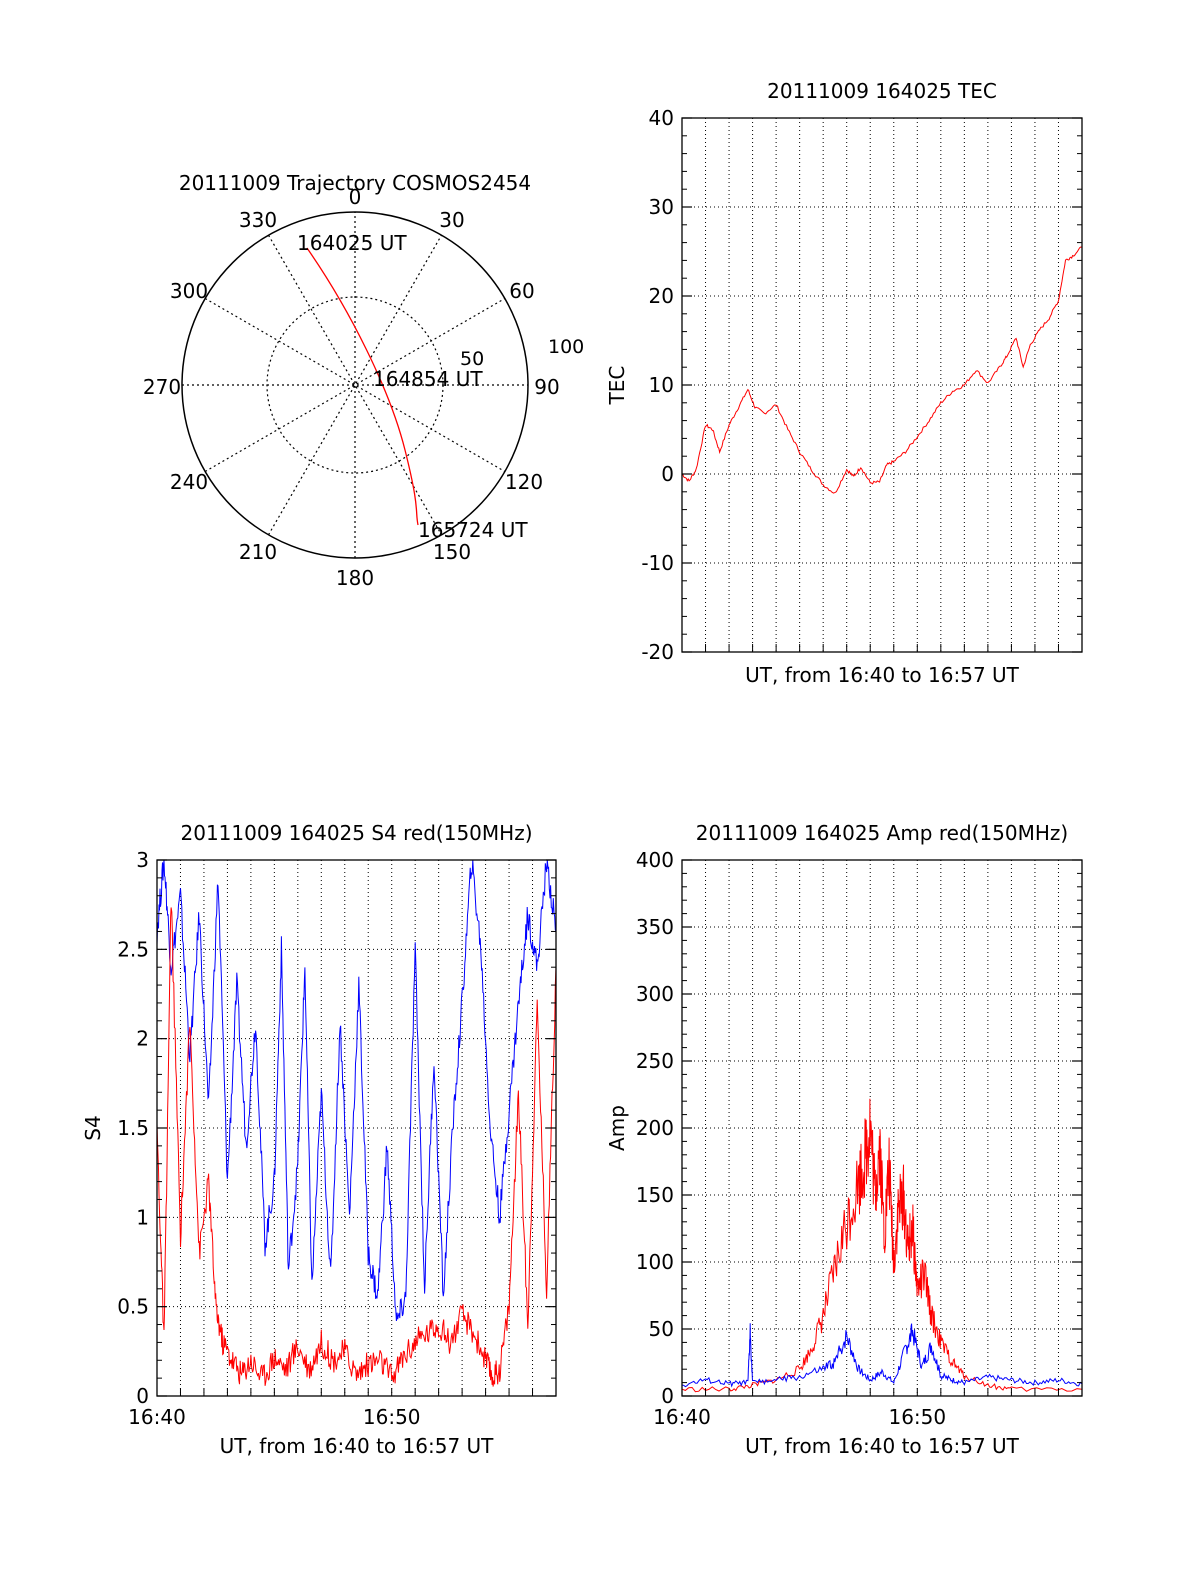 This screenshot has width=1200, height=1575. I want to click on y-tick-label: 200, so click(655, 1128).